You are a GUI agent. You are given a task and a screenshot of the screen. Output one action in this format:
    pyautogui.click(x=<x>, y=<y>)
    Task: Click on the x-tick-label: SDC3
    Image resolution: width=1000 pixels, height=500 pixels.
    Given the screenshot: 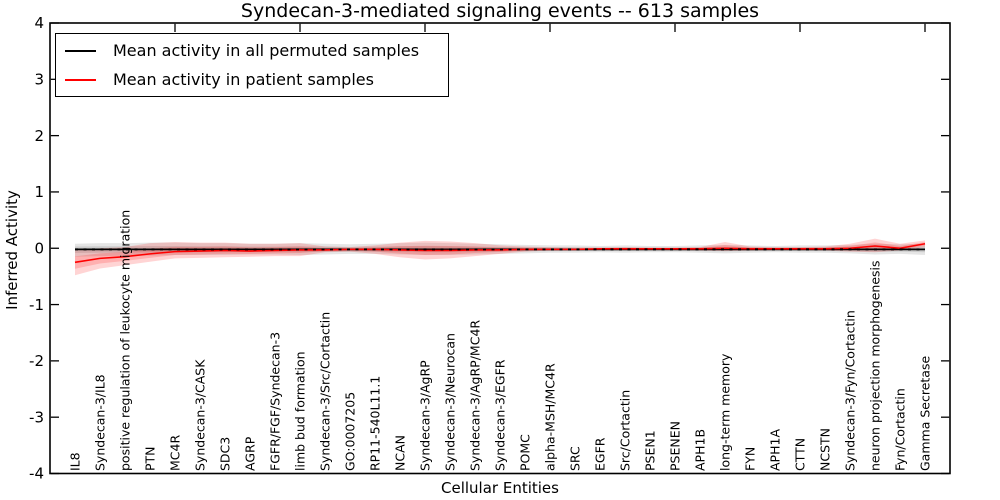 What is the action you would take?
    pyautogui.click(x=225, y=454)
    